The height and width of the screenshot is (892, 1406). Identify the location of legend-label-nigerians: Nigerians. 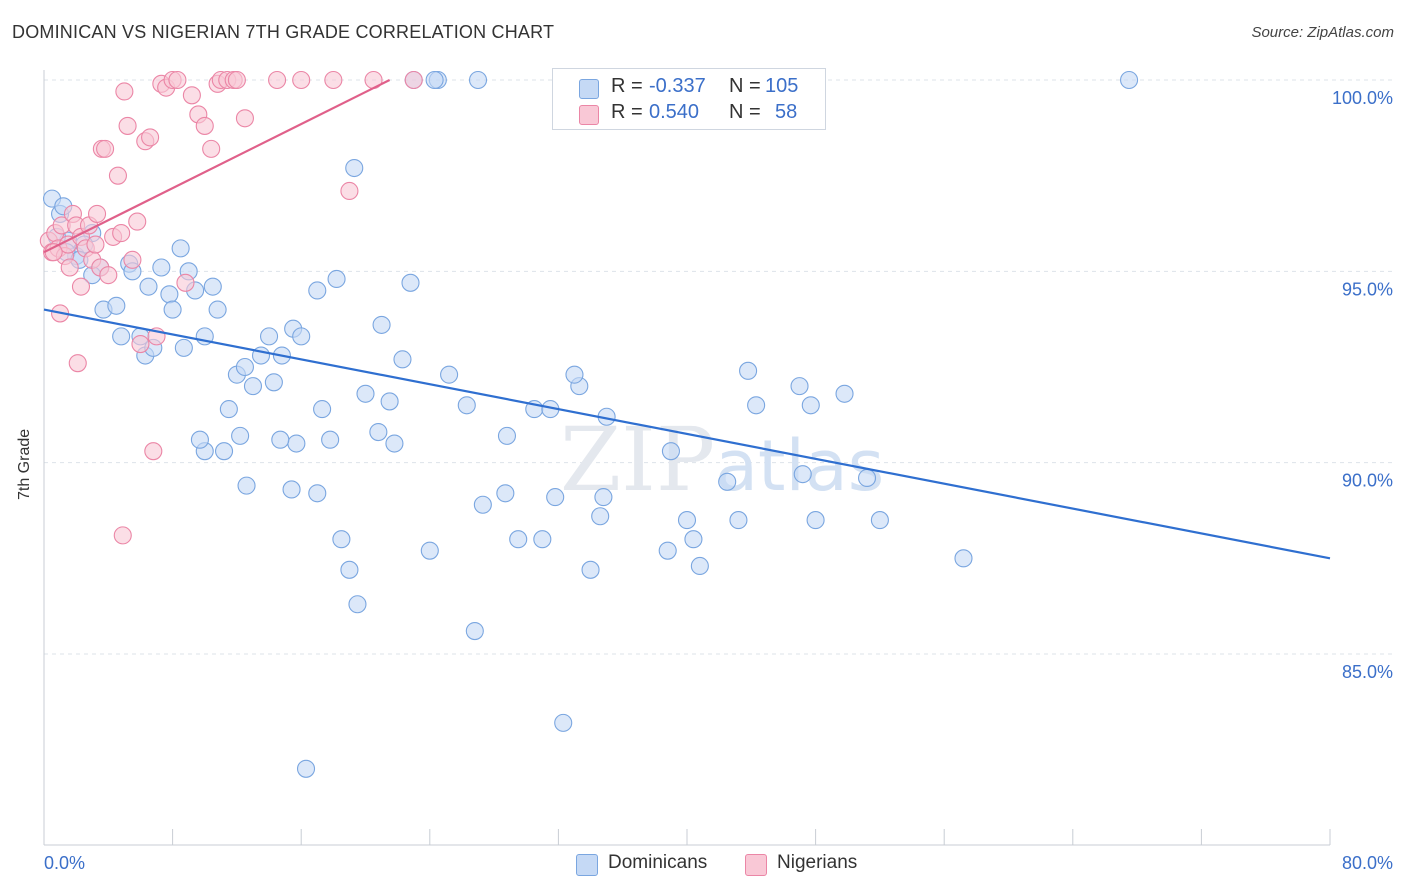
(817, 862).